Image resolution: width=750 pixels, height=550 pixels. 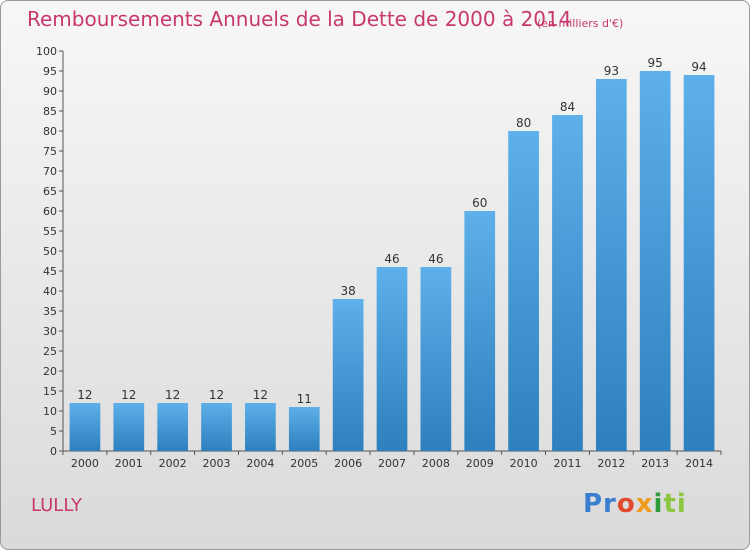 What do you see at coordinates (348, 463) in the screenshot?
I see `x-tick-label: 2006` at bounding box center [348, 463].